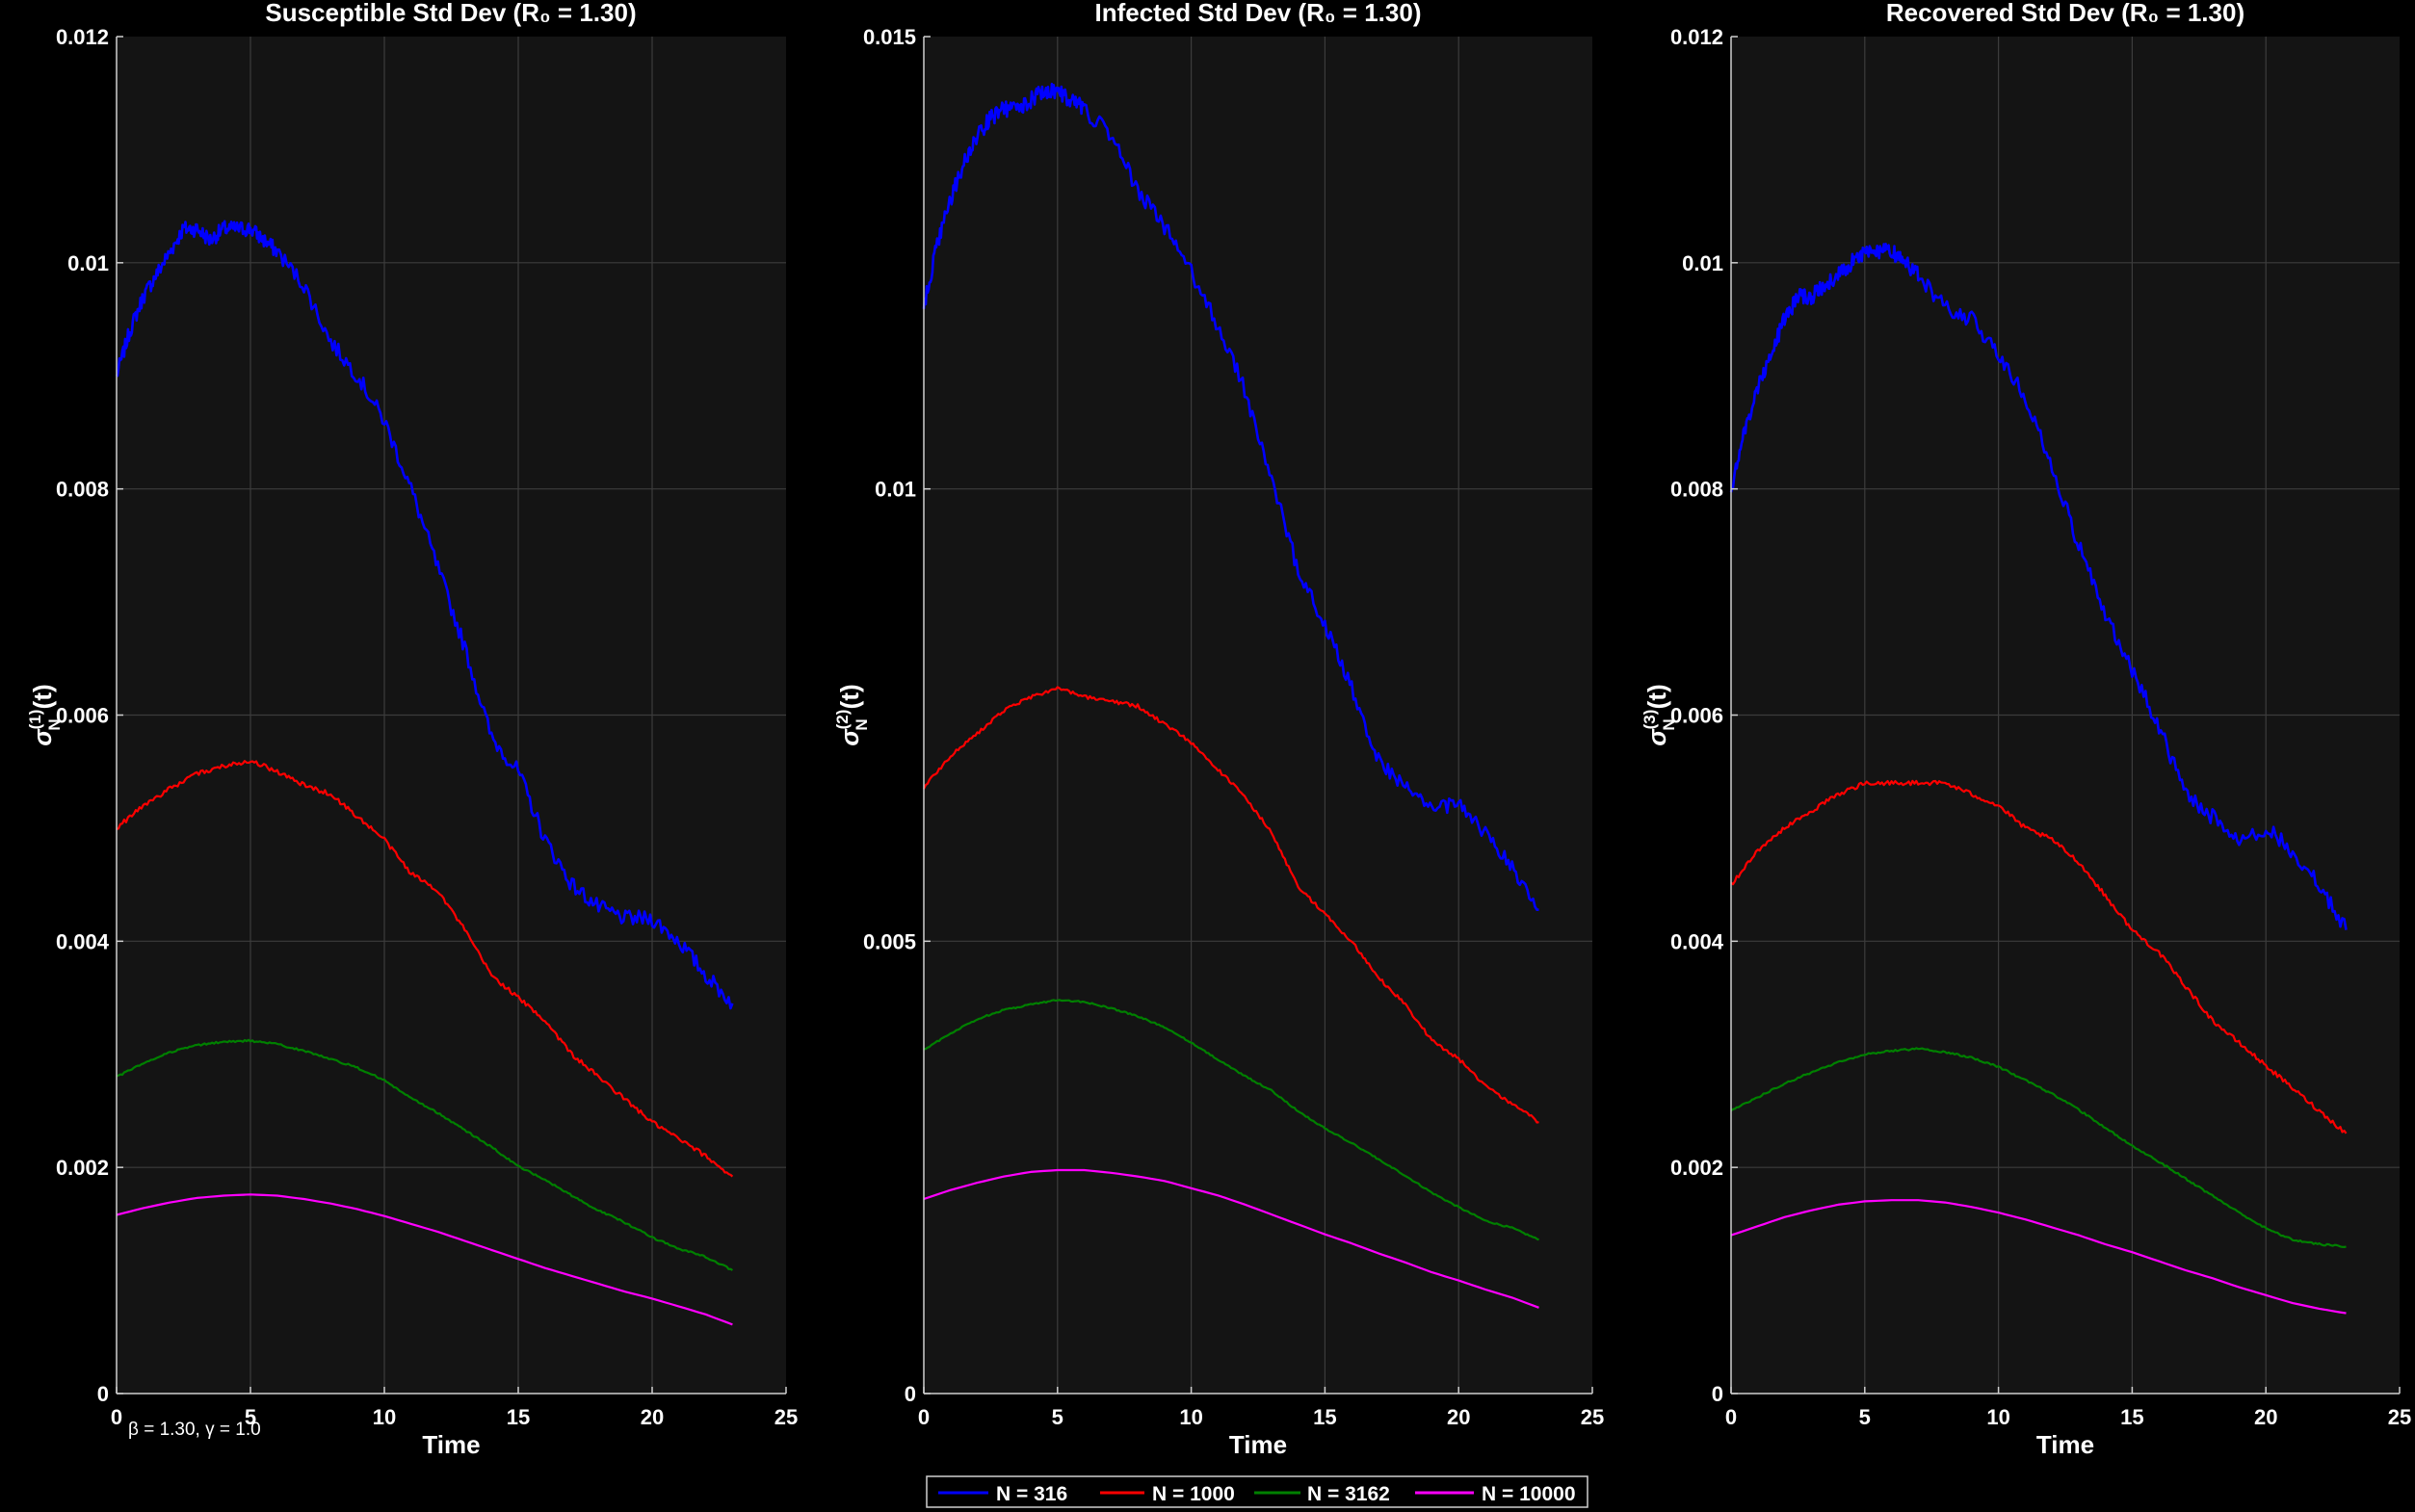 The width and height of the screenshot is (2415, 1512). I want to click on panel-title: Recovered Std Dev (R₀ = 1.30), so click(2065, 13).